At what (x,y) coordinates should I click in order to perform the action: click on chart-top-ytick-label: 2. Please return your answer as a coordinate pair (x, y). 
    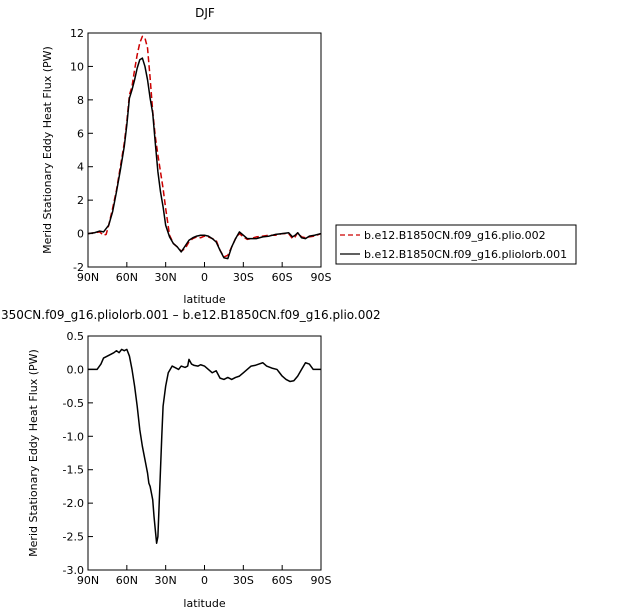
    Looking at the image, I should click on (80, 200).